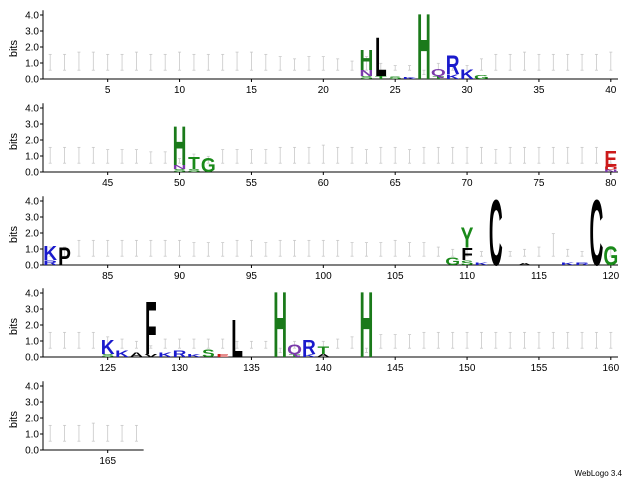 This screenshot has height=480, width=635. I want to click on x-tick-label: 50, so click(180, 183).